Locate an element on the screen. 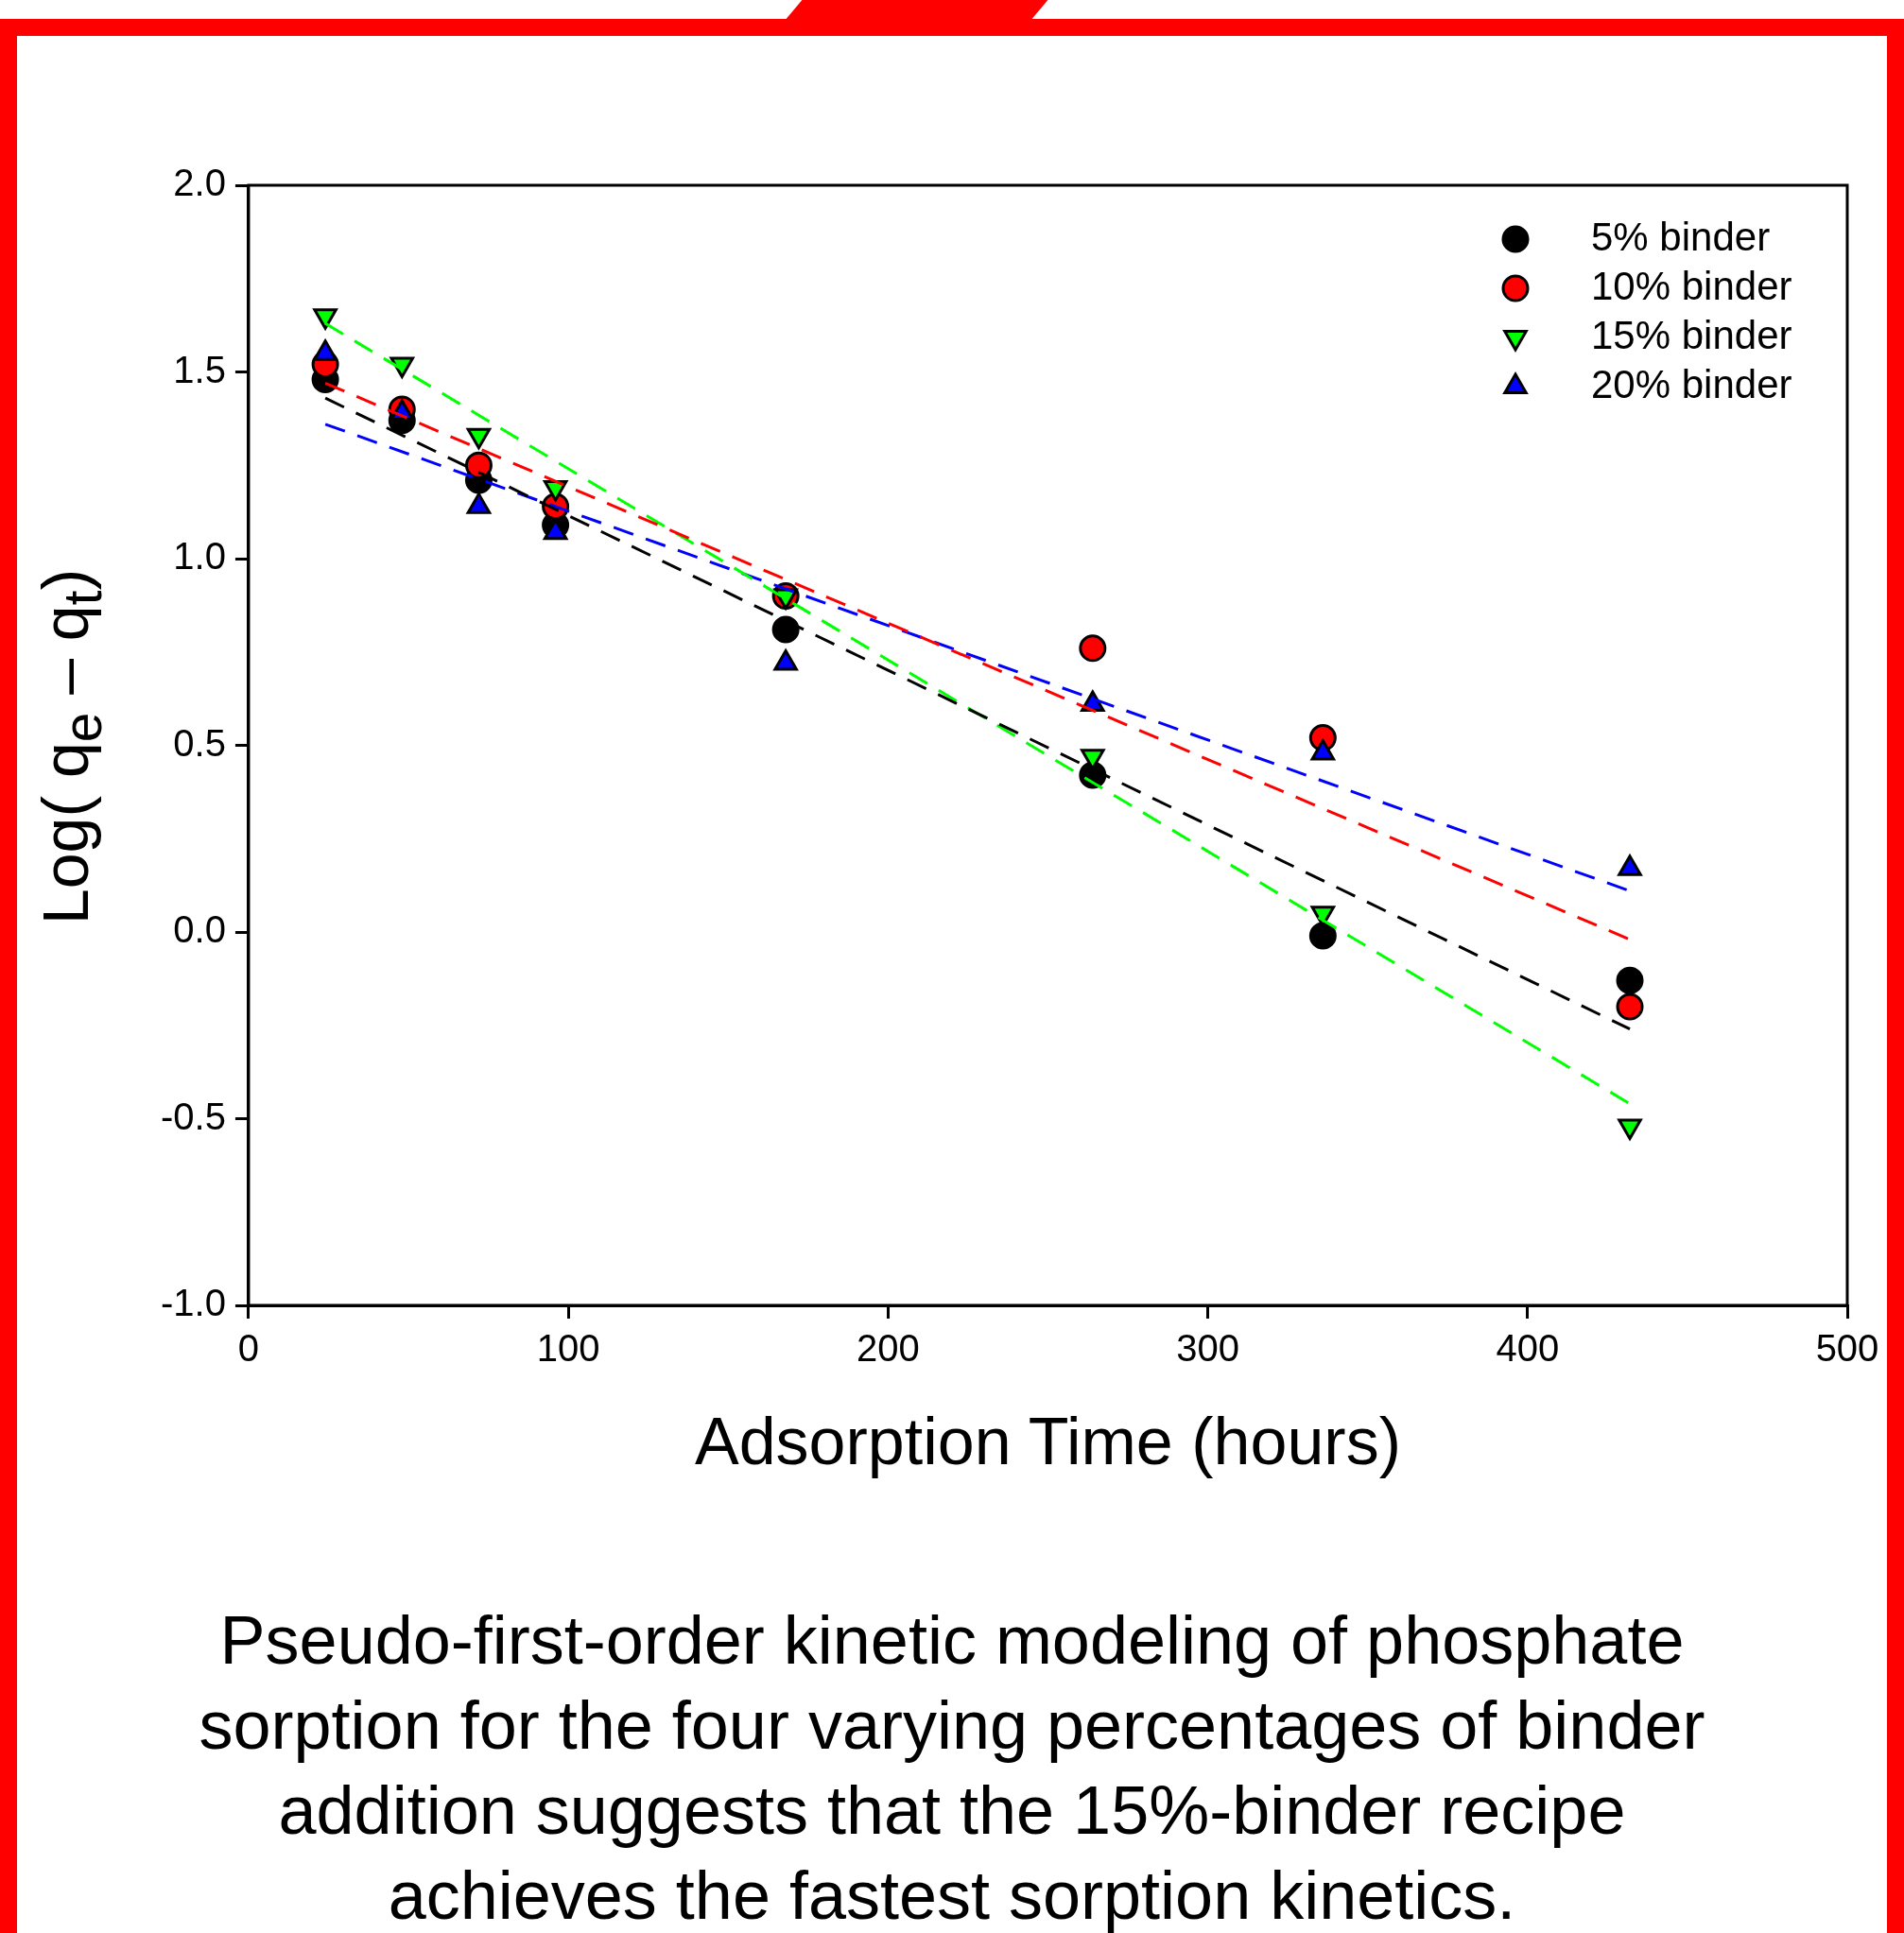 The height and width of the screenshot is (1933, 1904). legend-label: 10% binder is located at coordinates (1691, 285).